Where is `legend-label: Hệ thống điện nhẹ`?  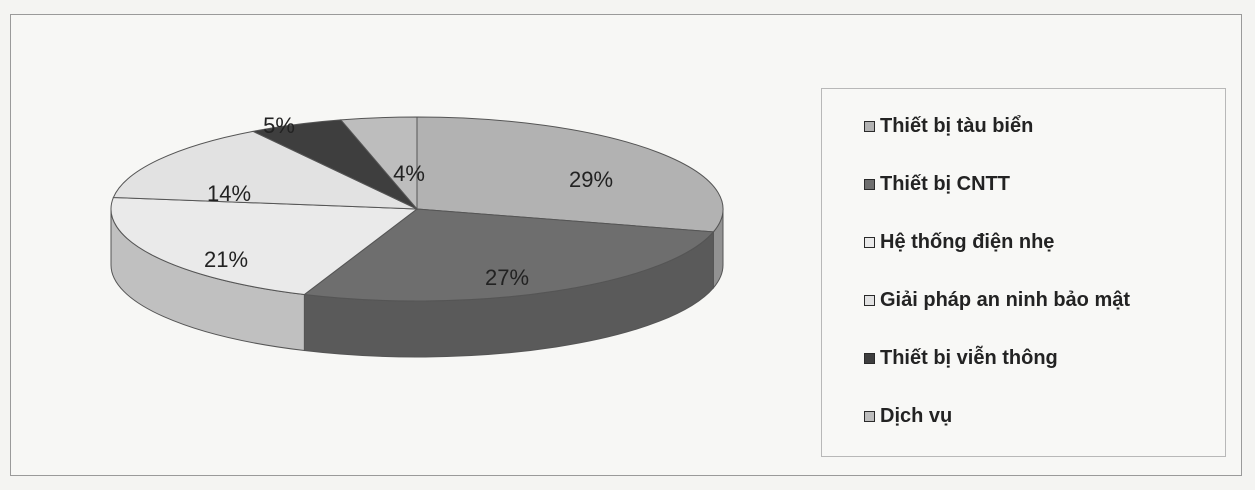 legend-label: Hệ thống điện nhẹ is located at coordinates (967, 242).